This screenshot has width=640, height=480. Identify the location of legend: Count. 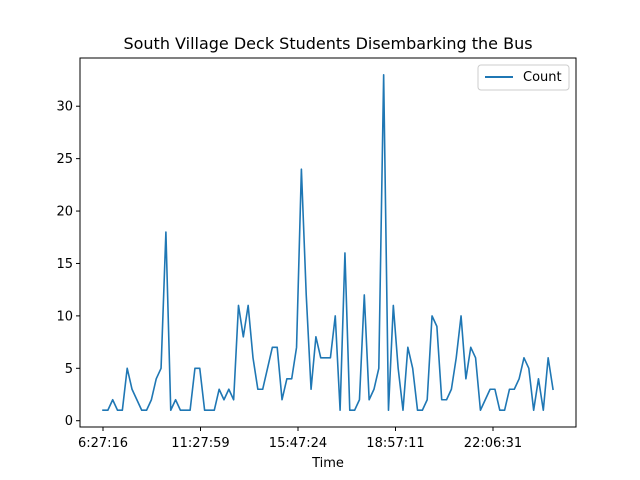
(523, 77).